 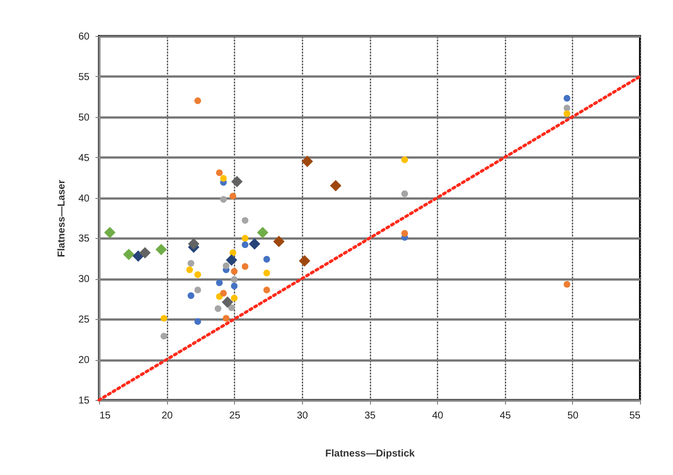 What do you see at coordinates (235, 416) in the screenshot?
I see `x-tick-label: 25` at bounding box center [235, 416].